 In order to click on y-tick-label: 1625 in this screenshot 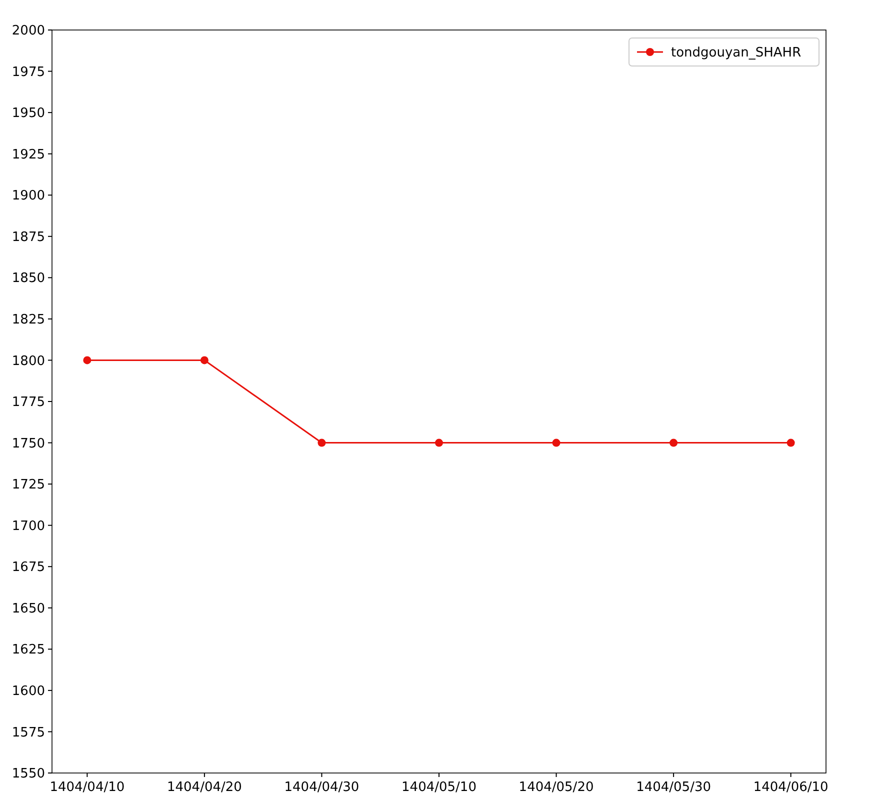, I will do `click(28, 650)`.